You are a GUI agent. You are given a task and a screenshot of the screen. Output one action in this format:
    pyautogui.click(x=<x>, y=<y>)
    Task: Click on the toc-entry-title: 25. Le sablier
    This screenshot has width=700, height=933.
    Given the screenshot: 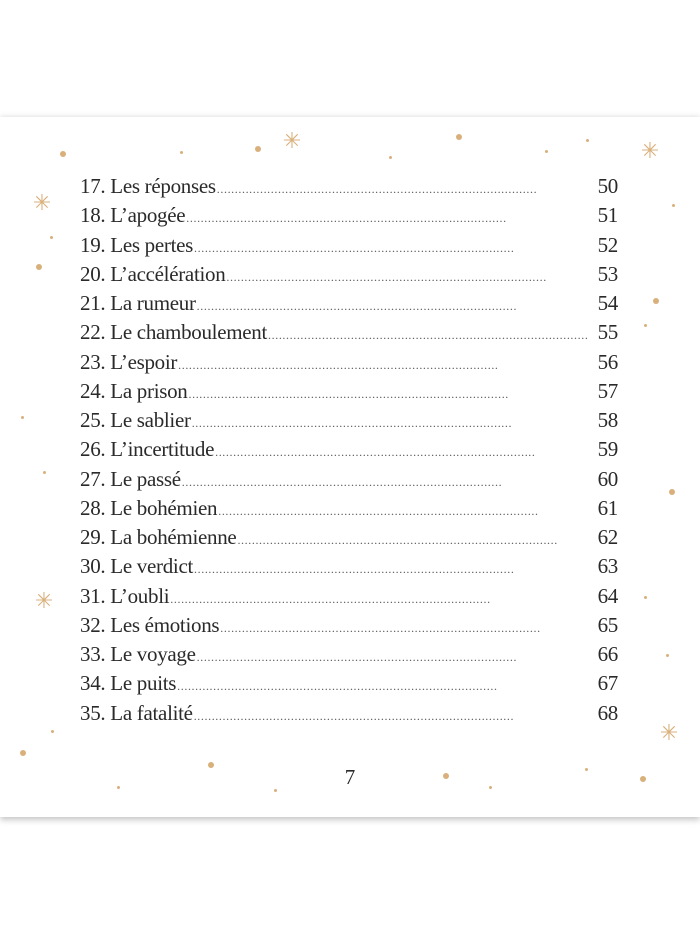 What is the action you would take?
    pyautogui.click(x=135, y=420)
    